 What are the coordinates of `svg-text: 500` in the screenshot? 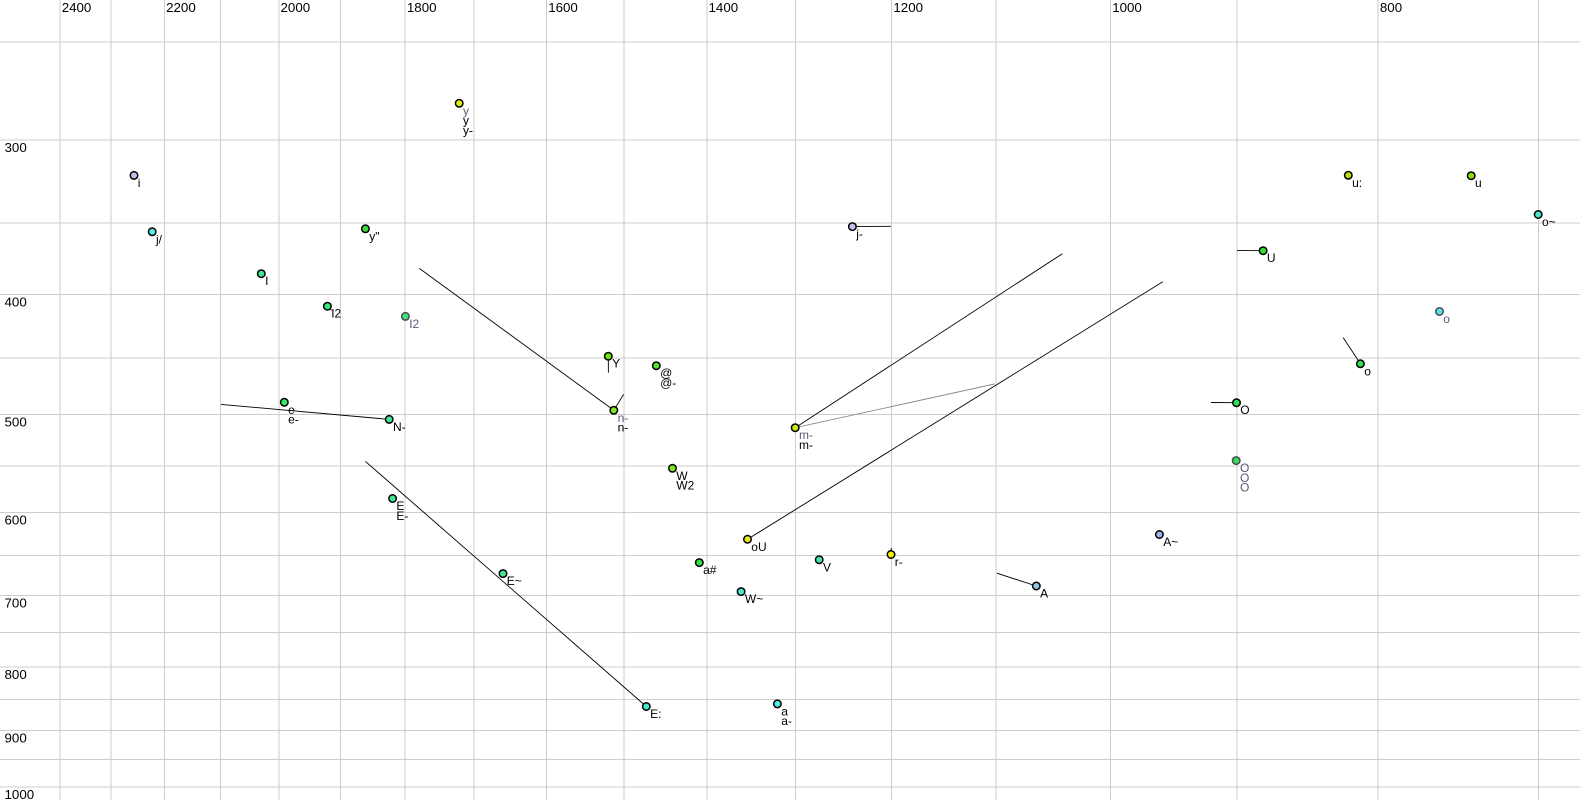 It's located at (16, 422).